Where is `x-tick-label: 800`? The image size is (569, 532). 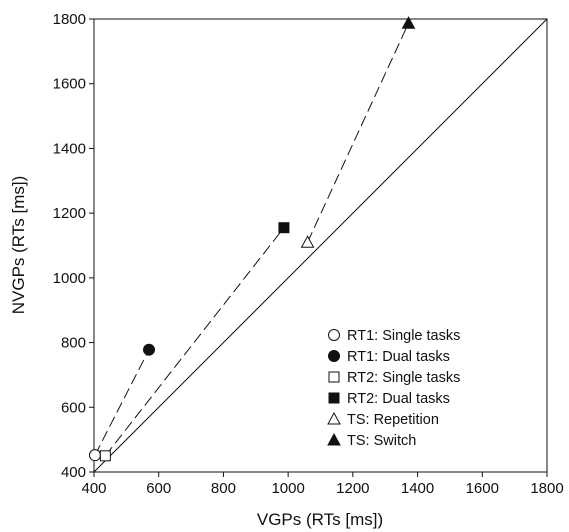
x-tick-label: 800 is located at coordinates (223, 488).